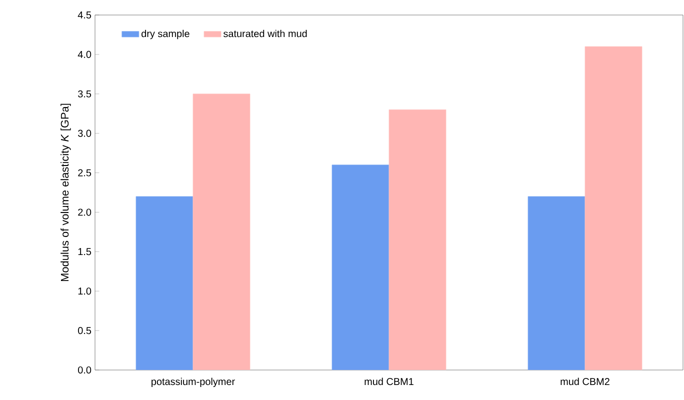 This screenshot has height=400, width=684. Describe the element at coordinates (85, 291) in the screenshot. I see `y-tick-label: 1.0` at that location.